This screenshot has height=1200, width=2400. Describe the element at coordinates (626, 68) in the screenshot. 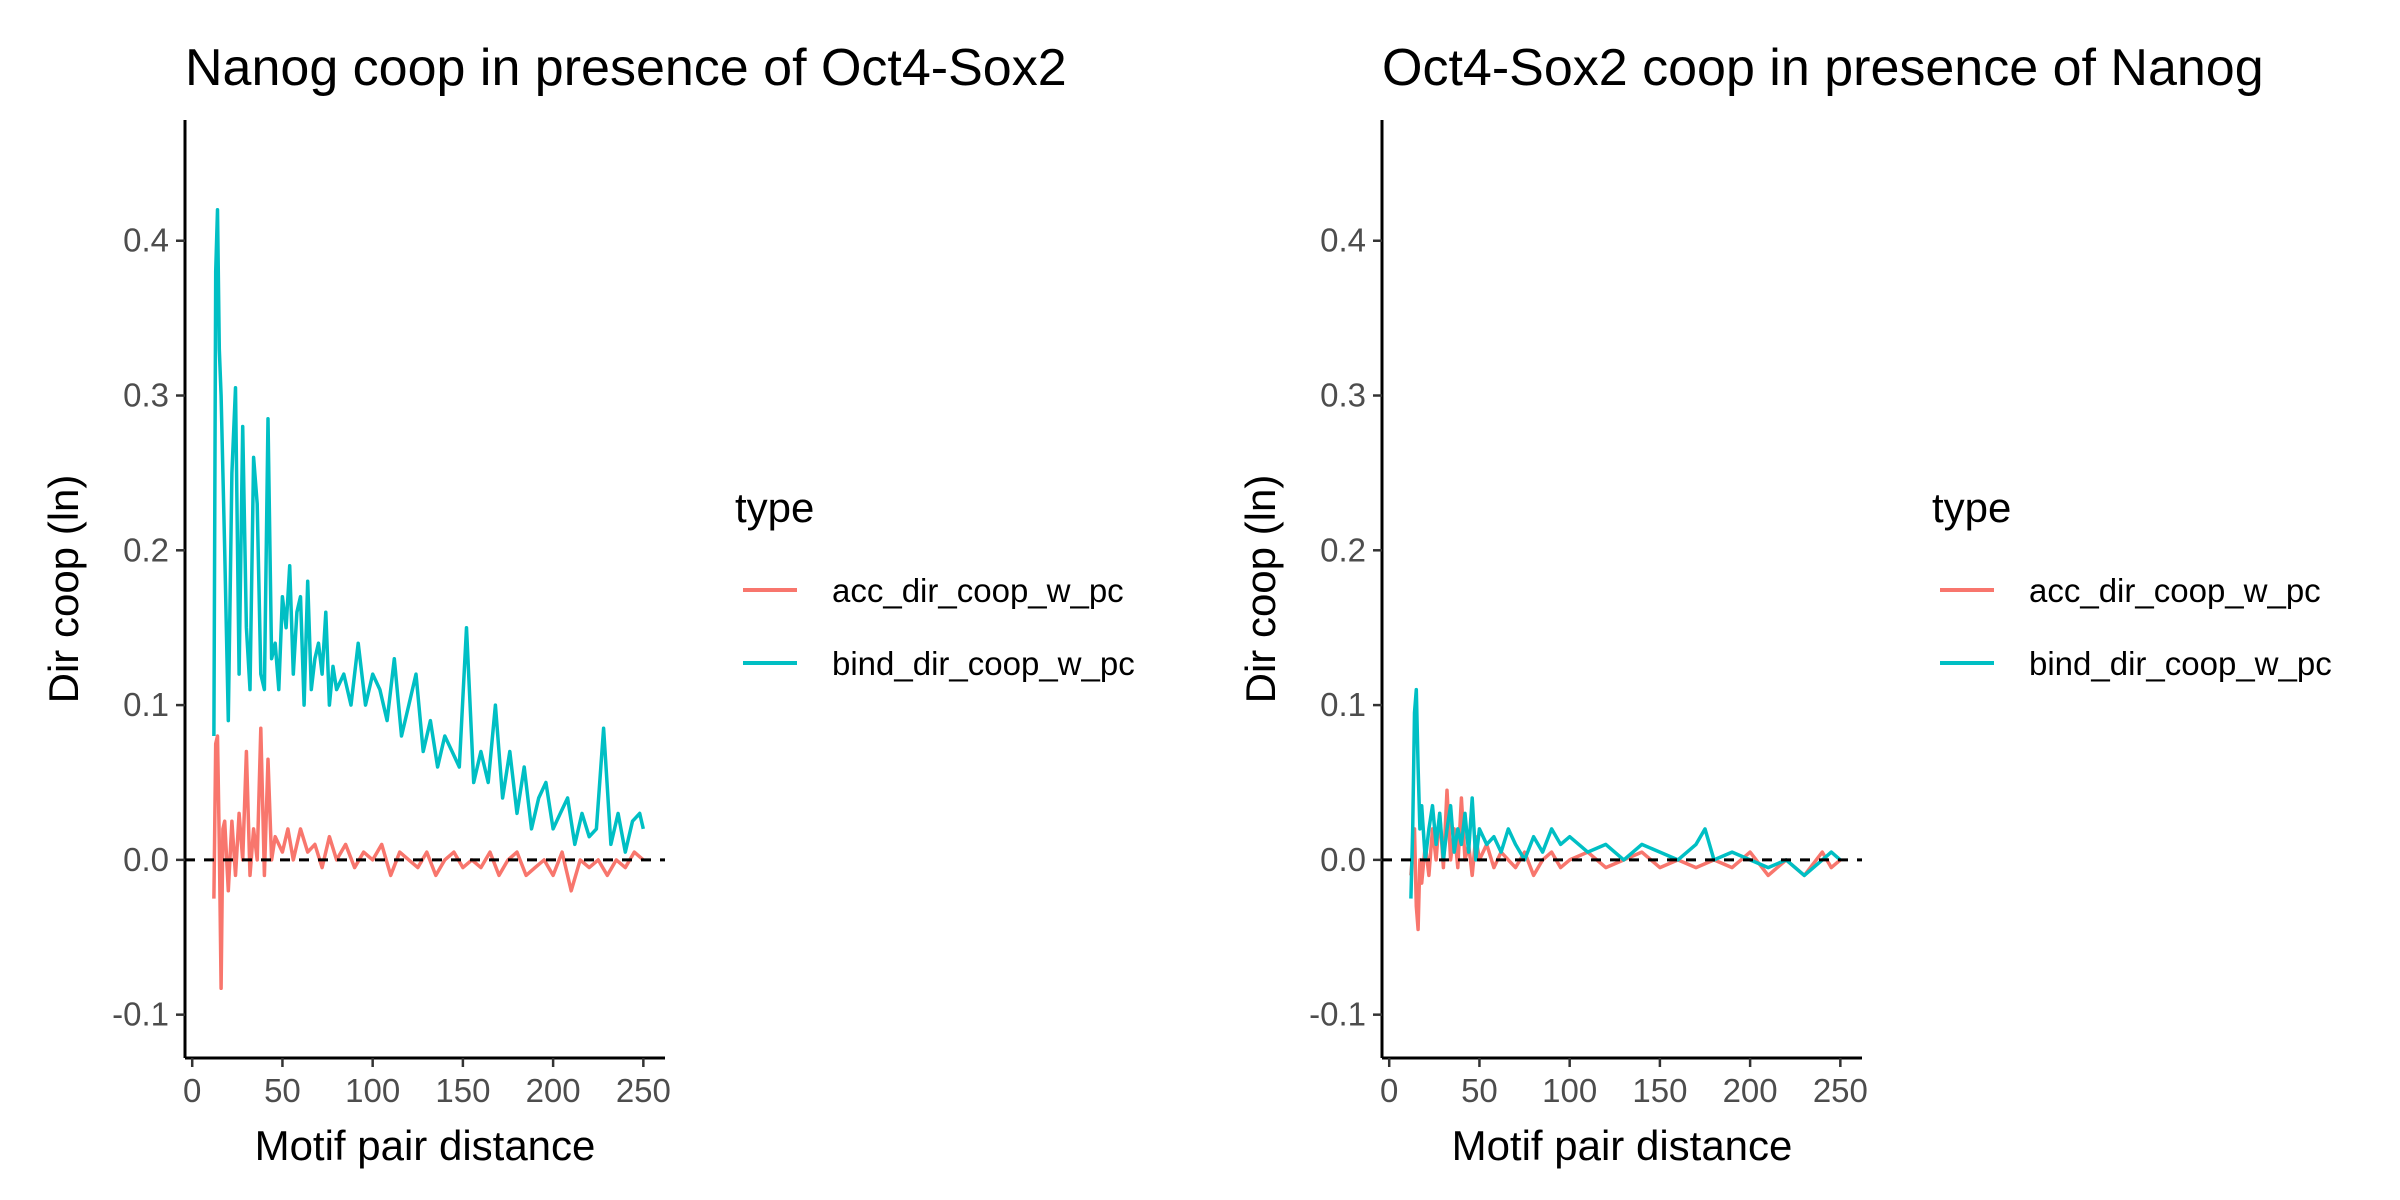

I see `chart-title: Nanog coop in presence of Oct4-Sox2` at that location.